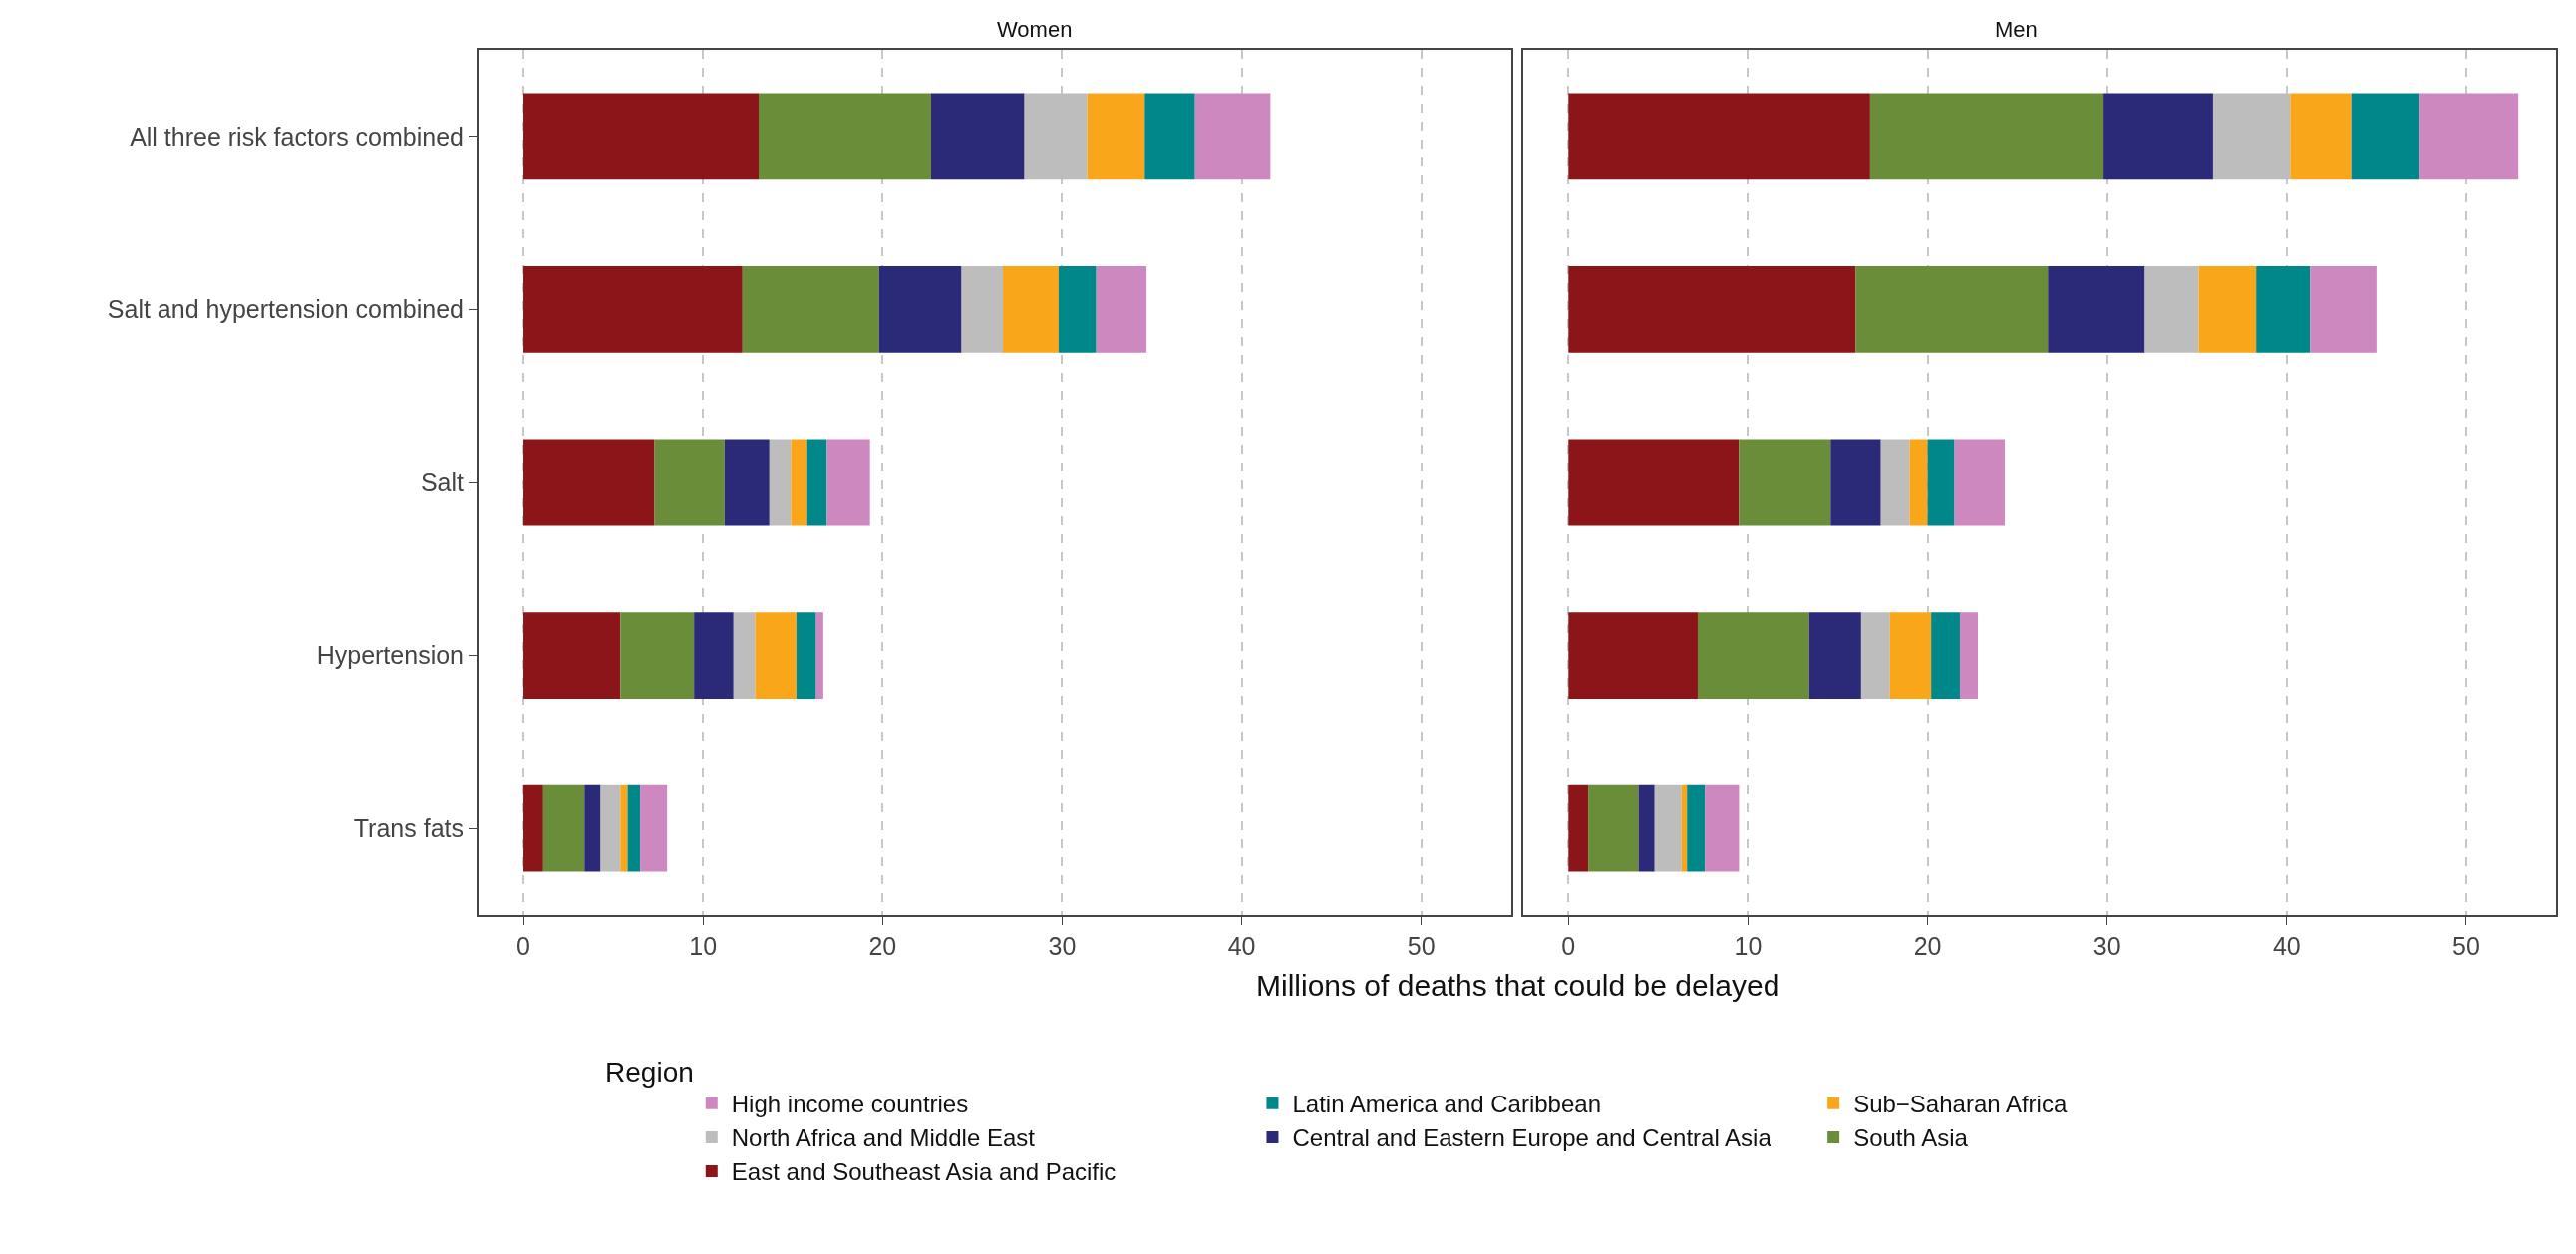  I want to click on legend-label: East and Southeast Asia and Pacific, so click(924, 1172).